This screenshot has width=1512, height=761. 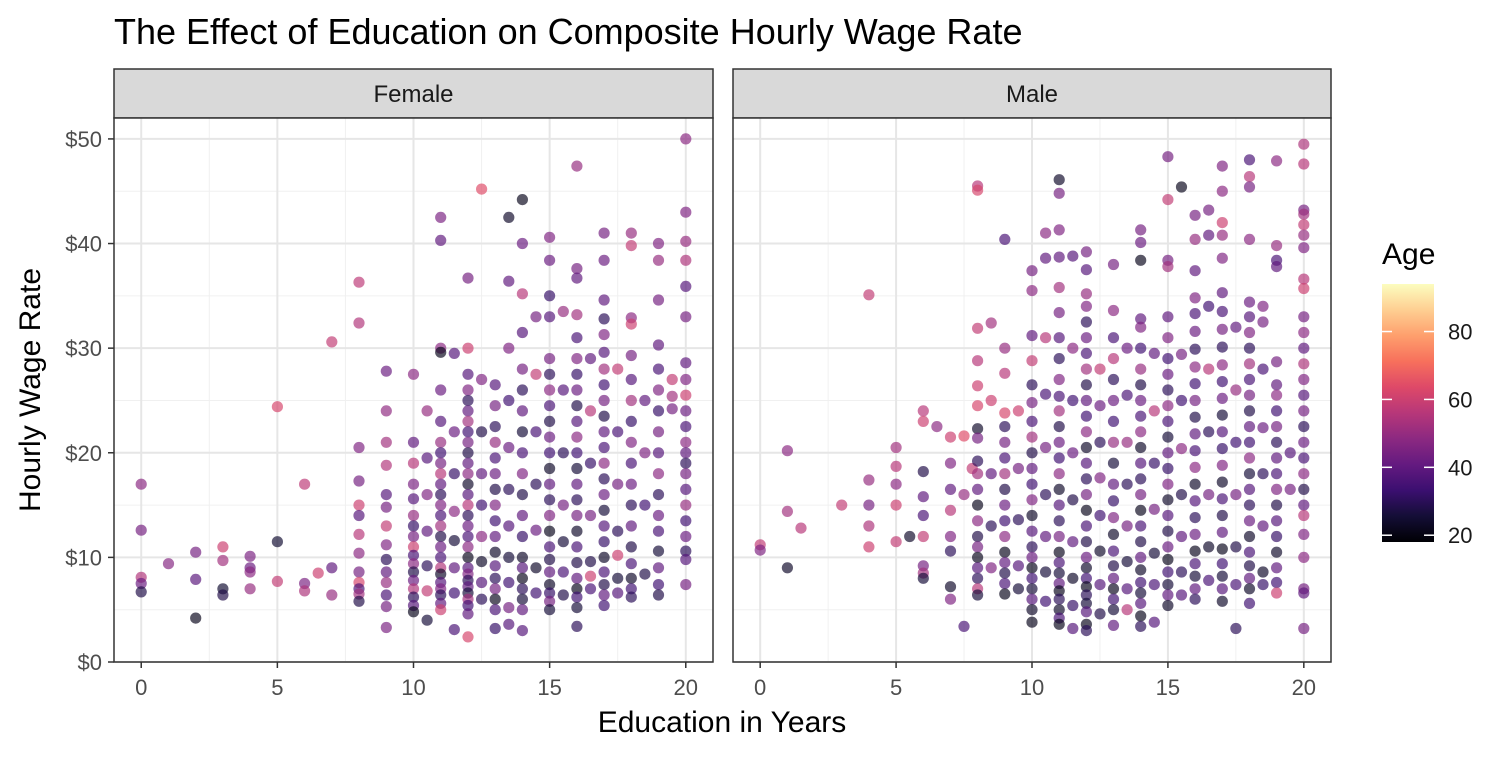 I want to click on legend-tick-label: 60, so click(x=1460, y=399).